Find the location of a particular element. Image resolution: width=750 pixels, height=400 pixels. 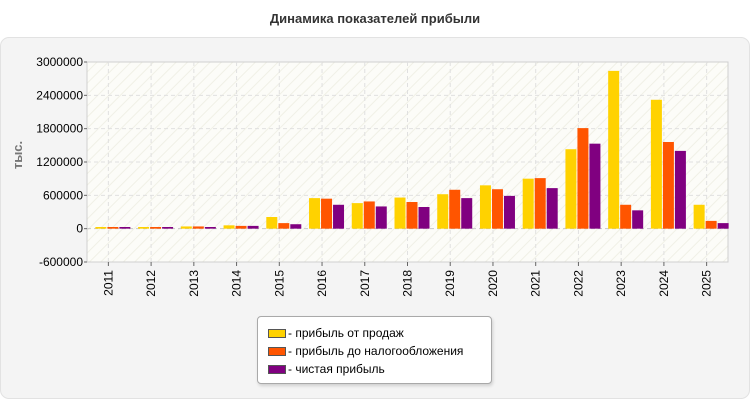

y-axis-label: тыс. is located at coordinates (17, 155).